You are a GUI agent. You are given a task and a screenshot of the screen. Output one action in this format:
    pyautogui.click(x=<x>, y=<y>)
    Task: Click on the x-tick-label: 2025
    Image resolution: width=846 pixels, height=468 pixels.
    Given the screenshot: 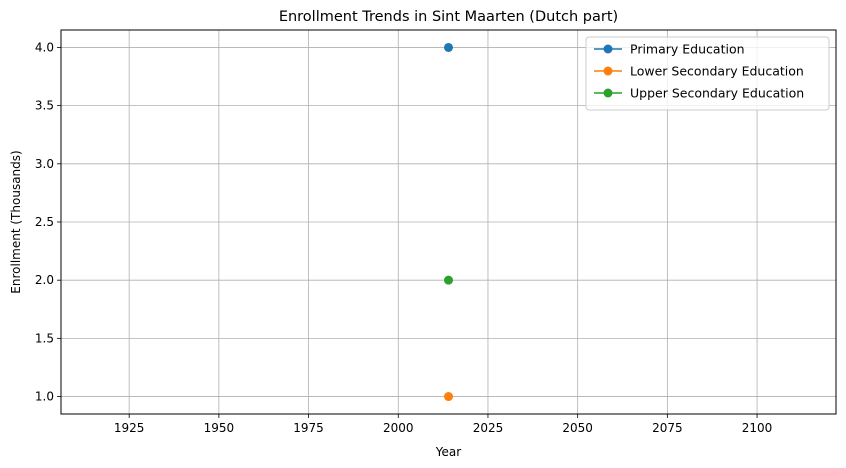 What is the action you would take?
    pyautogui.click(x=488, y=428)
    